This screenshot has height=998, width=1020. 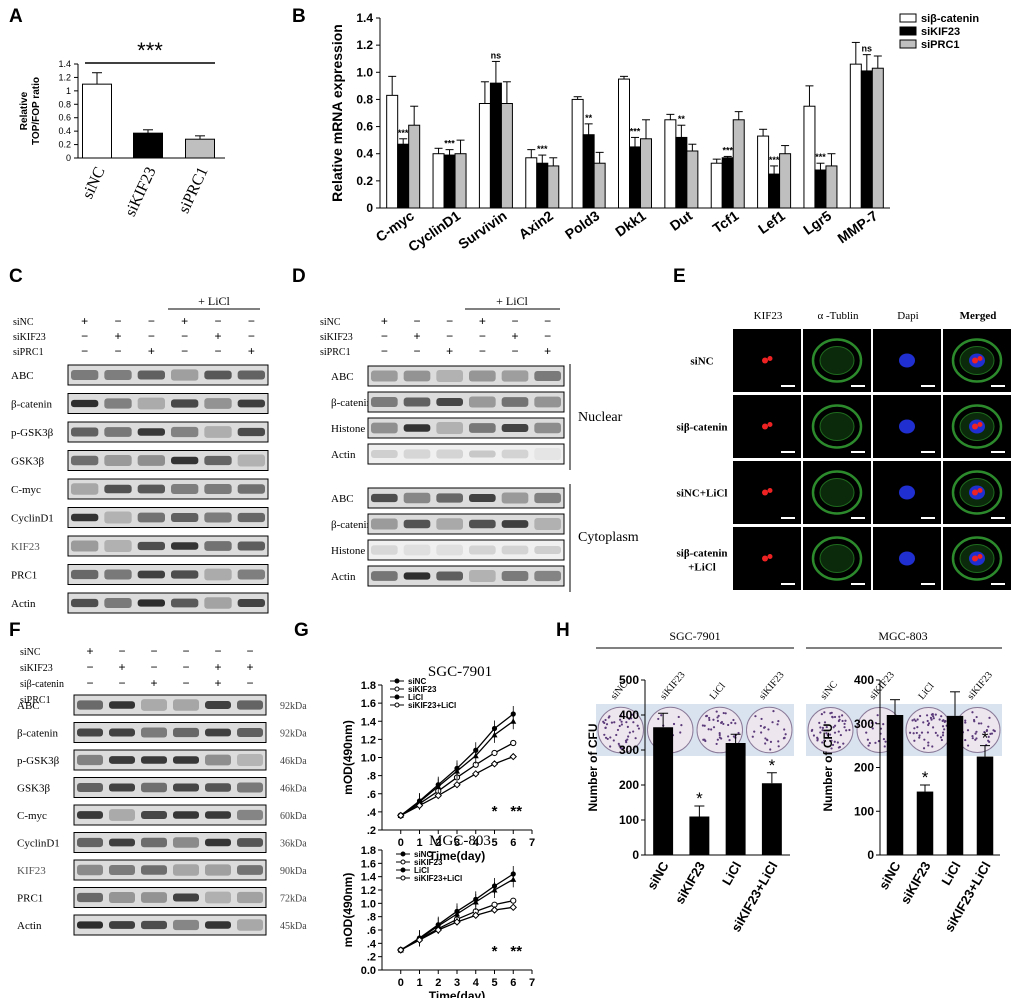 I want to click on g-x-tick-label: 0, so click(x=401, y=843).